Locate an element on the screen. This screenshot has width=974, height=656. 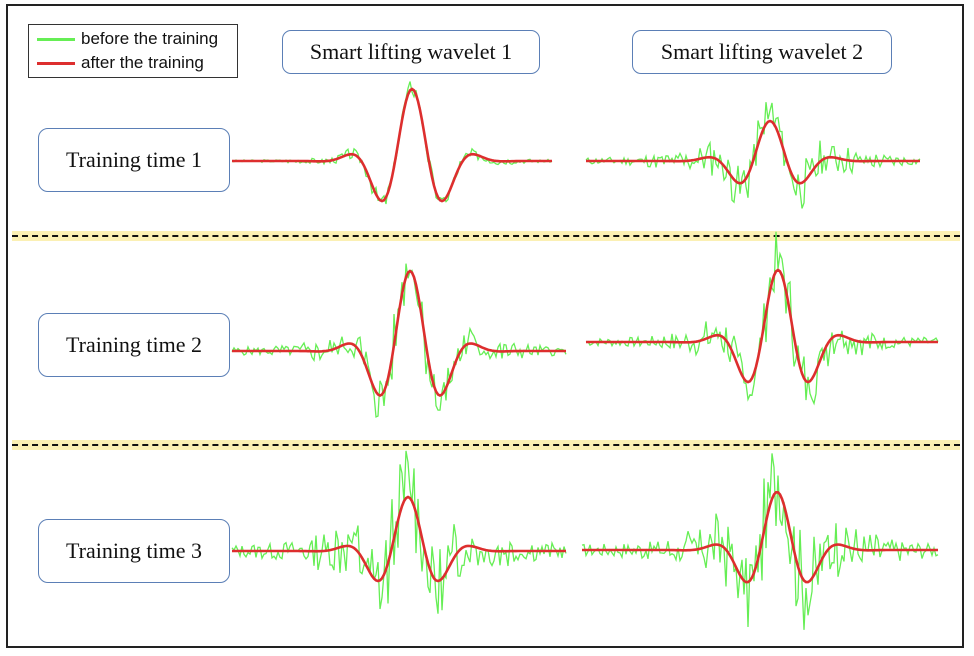
wavelet-2-time-3-after-curve is located at coordinates (760, 537).